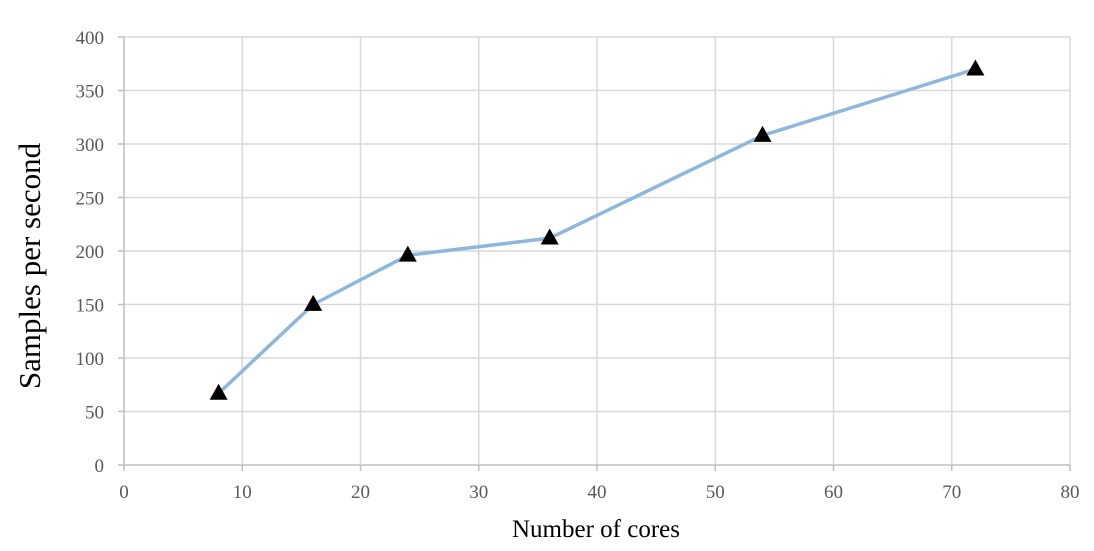  What do you see at coordinates (90, 92) in the screenshot?
I see `y-tick-label: 350` at bounding box center [90, 92].